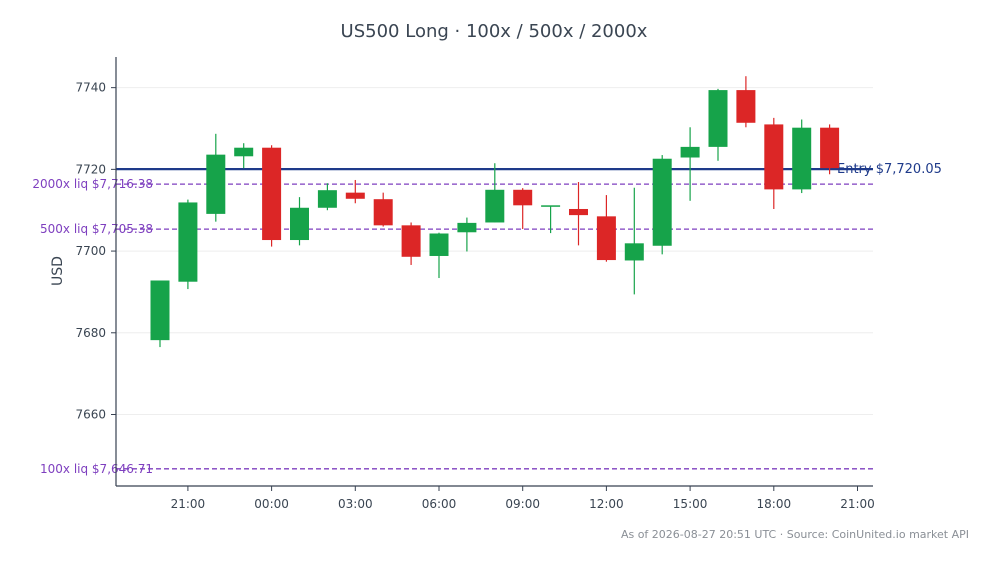 The image size is (993, 564). What do you see at coordinates (96, 229) in the screenshot?
I see `liquidation-label: 500x liq $7,705.38` at bounding box center [96, 229].